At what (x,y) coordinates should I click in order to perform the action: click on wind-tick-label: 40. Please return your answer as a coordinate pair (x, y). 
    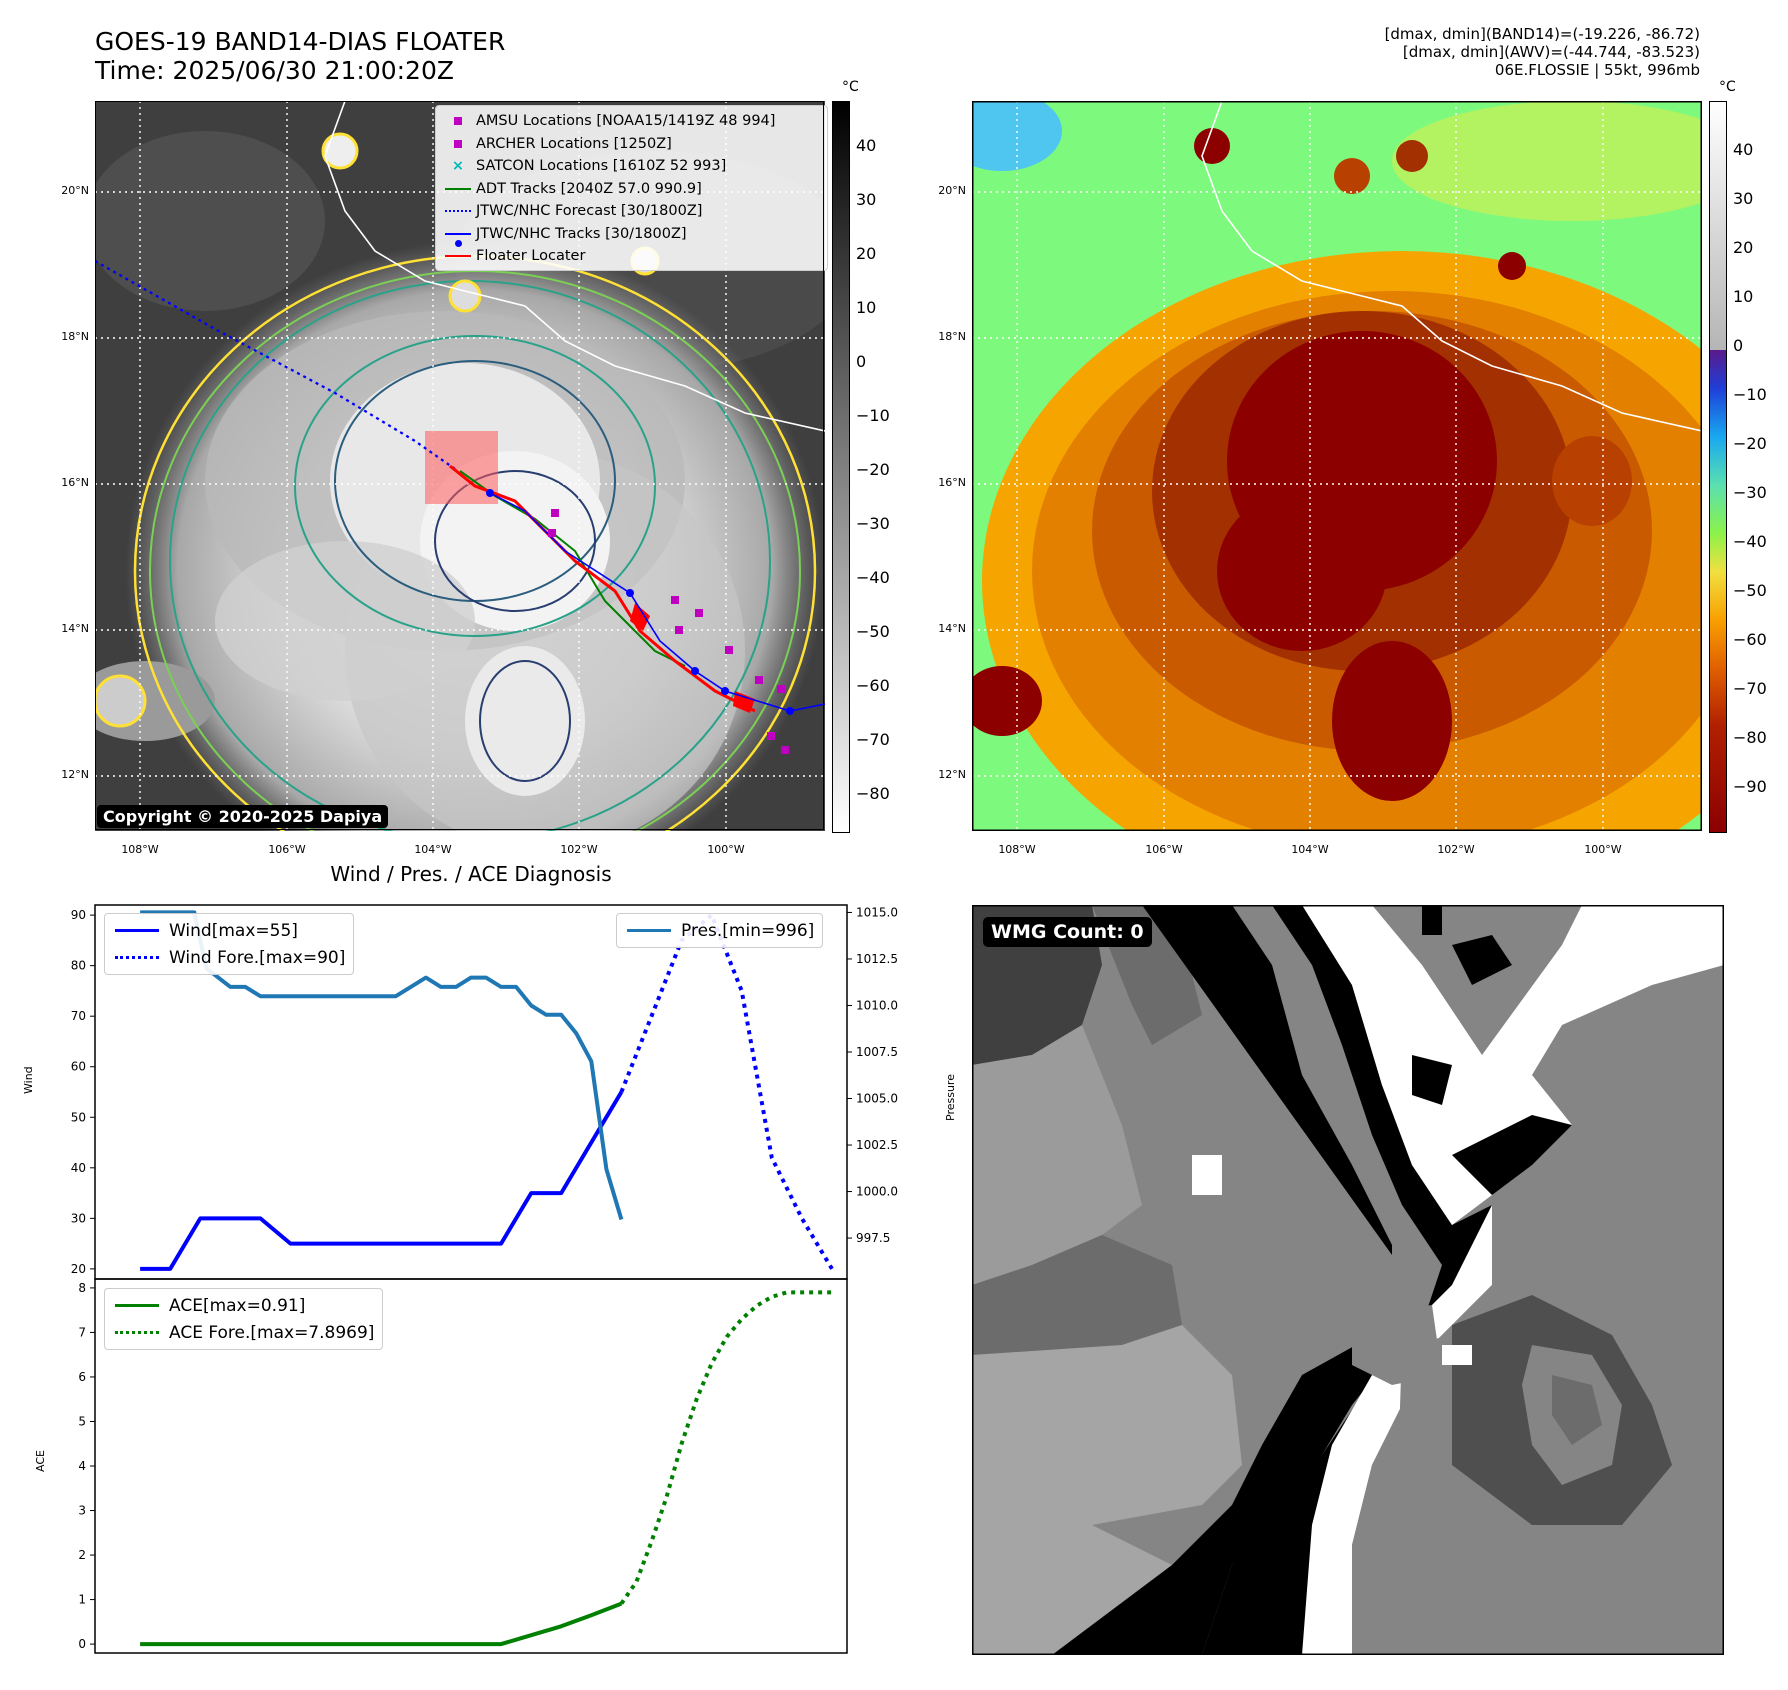
    Looking at the image, I should click on (78, 1168).